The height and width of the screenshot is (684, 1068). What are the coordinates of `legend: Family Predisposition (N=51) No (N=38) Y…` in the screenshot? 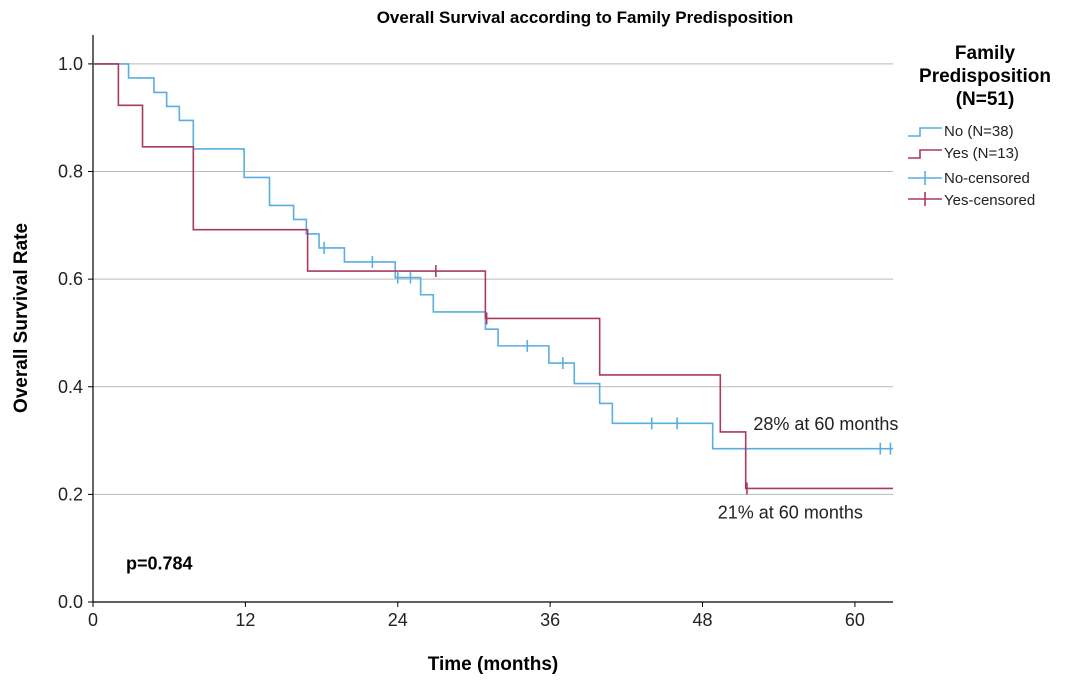 It's located at (979, 126).